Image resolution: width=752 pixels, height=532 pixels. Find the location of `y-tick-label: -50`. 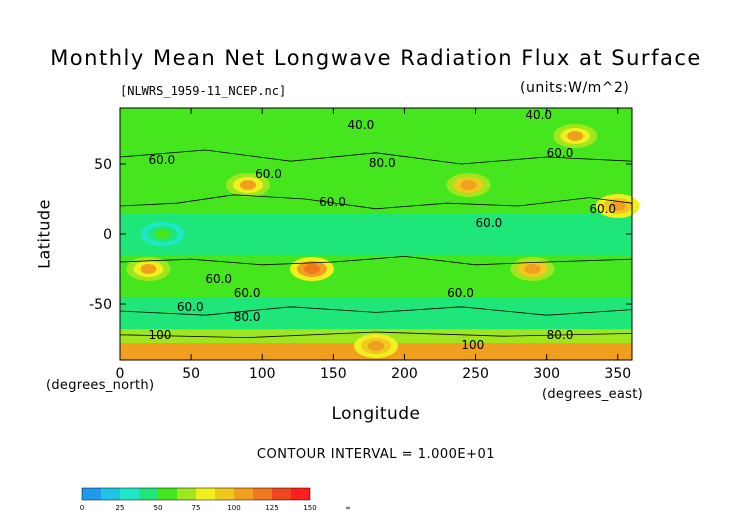

y-tick-label: -50 is located at coordinates (100, 305).